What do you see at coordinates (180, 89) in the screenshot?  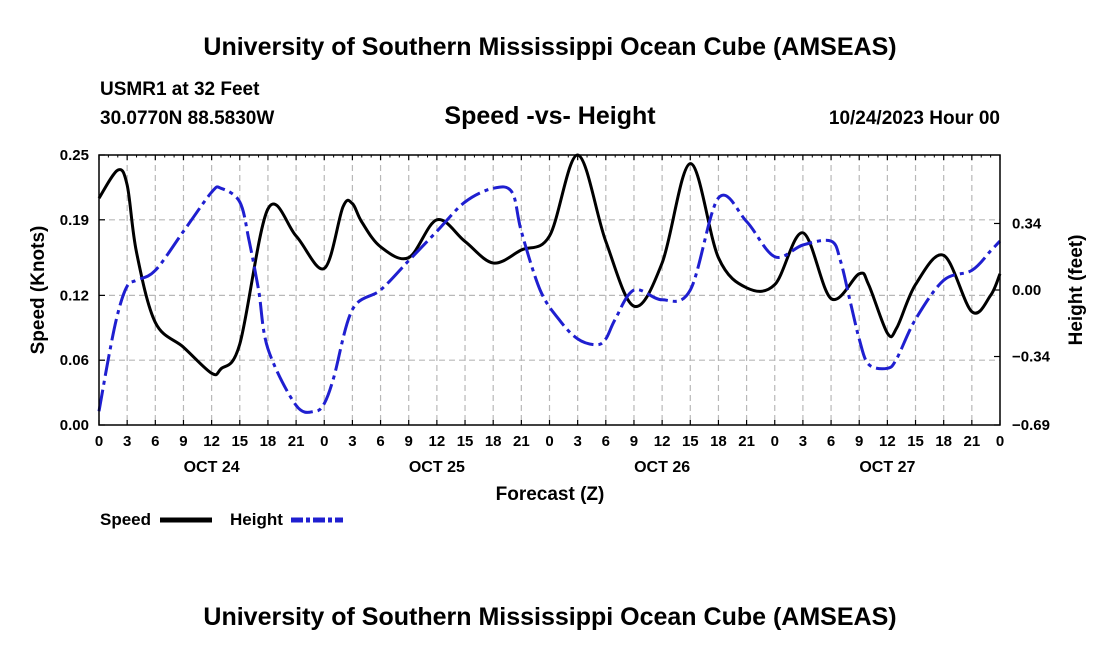 I see `station-label: USMR1 at 32 Feet` at bounding box center [180, 89].